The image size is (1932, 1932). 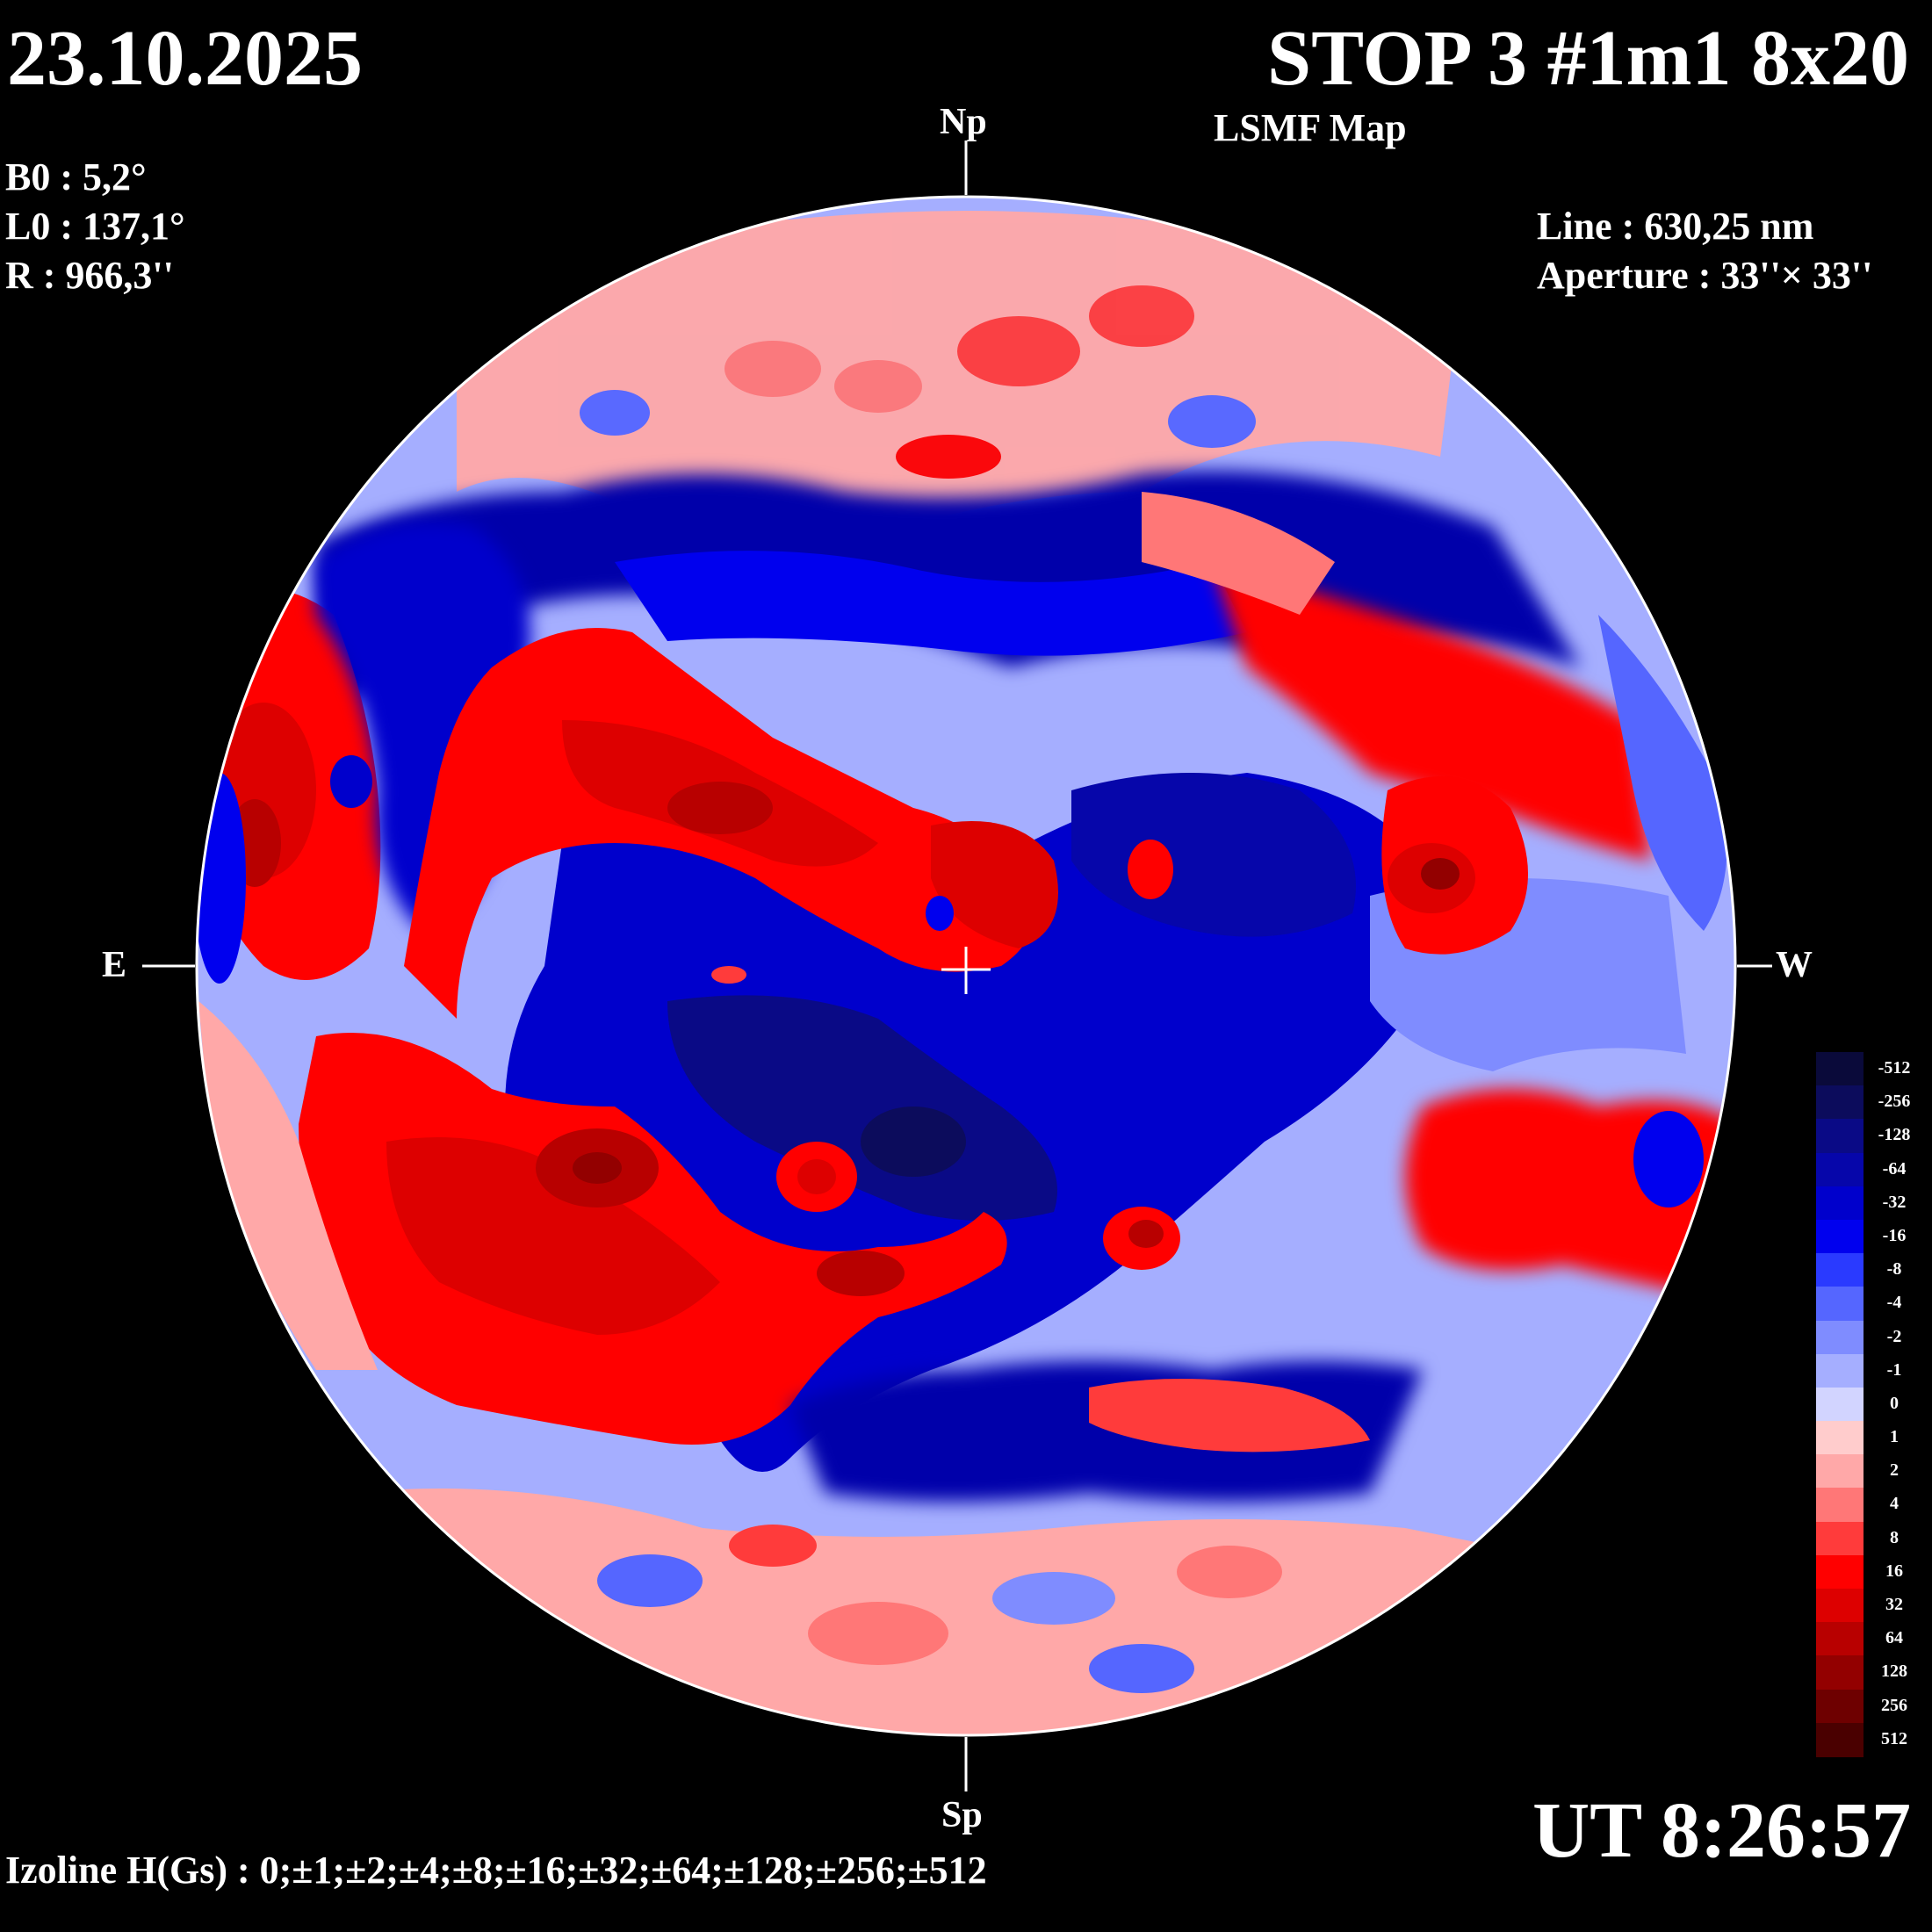 I want to click on legend-level: -256, so click(x=1870, y=1103).